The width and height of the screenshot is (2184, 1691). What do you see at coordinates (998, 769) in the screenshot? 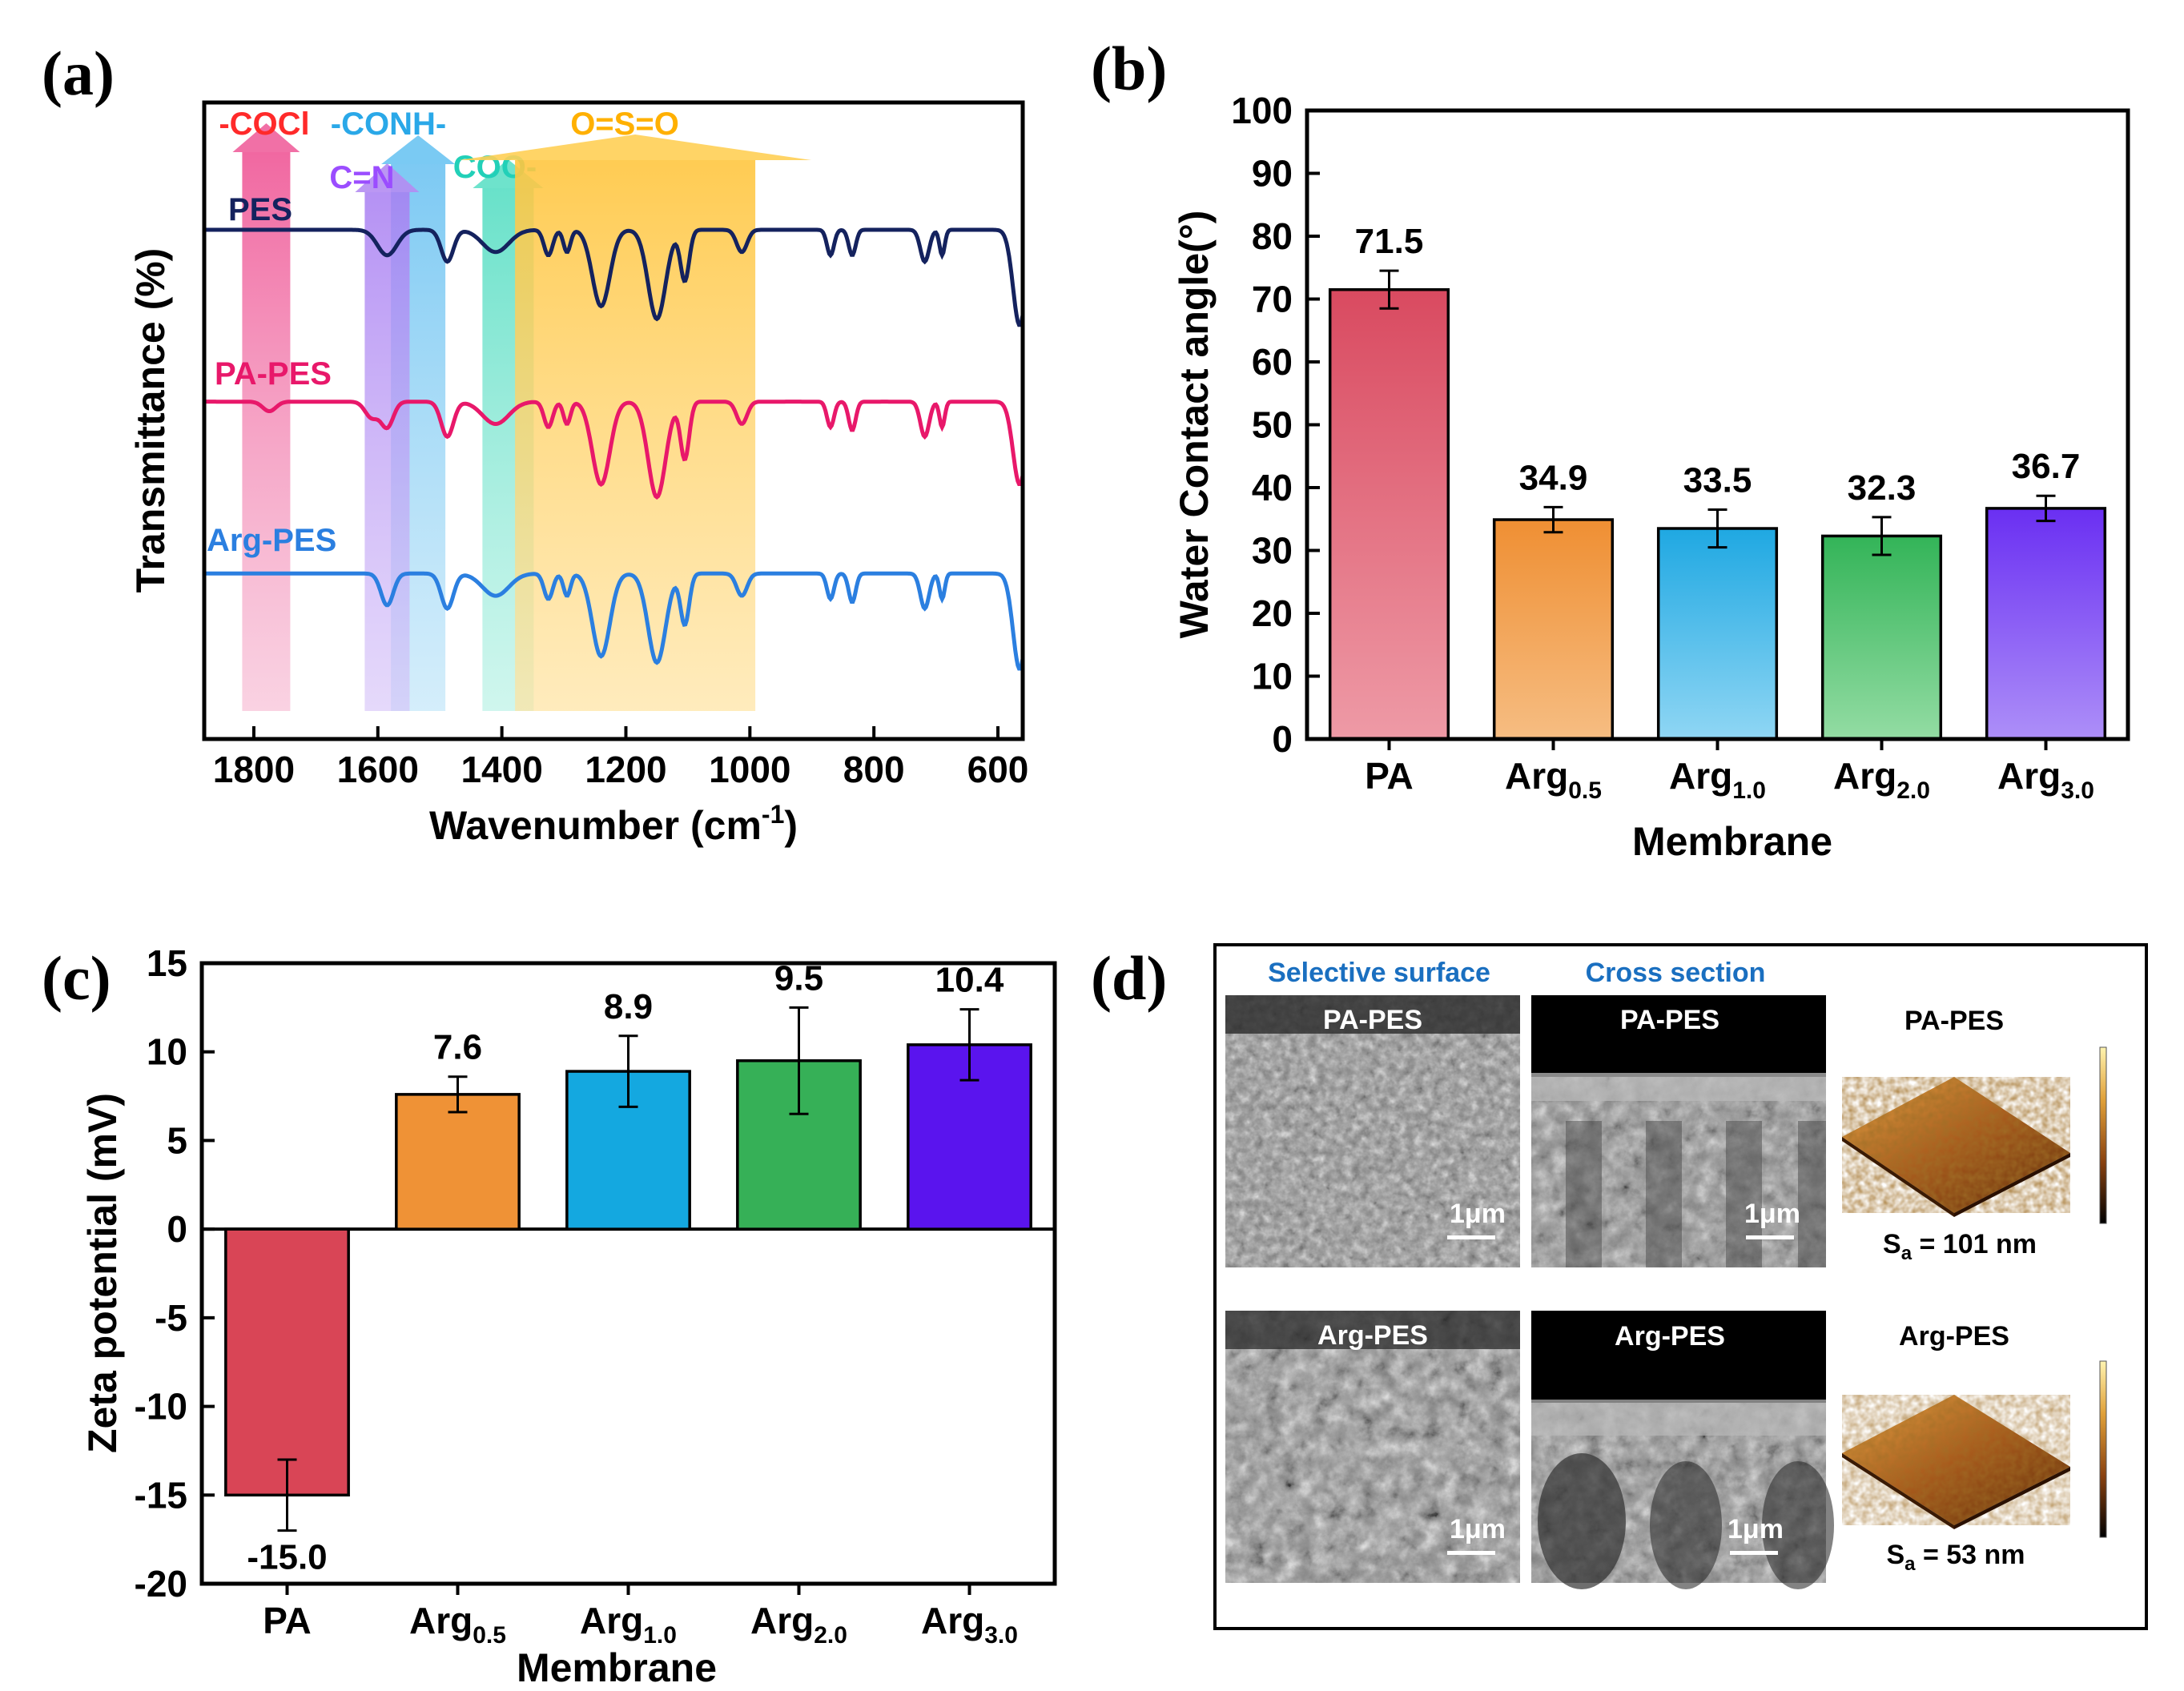
I see `x-tick-label: 600` at bounding box center [998, 769].